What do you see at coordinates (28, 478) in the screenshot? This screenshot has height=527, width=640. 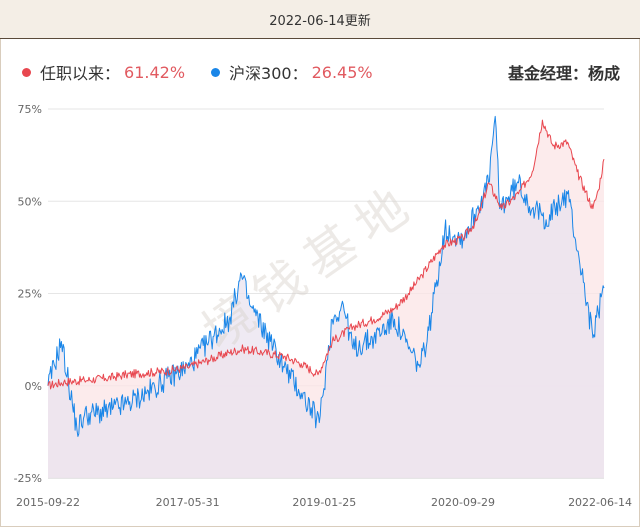 I see `y-tick-label: -25%` at bounding box center [28, 478].